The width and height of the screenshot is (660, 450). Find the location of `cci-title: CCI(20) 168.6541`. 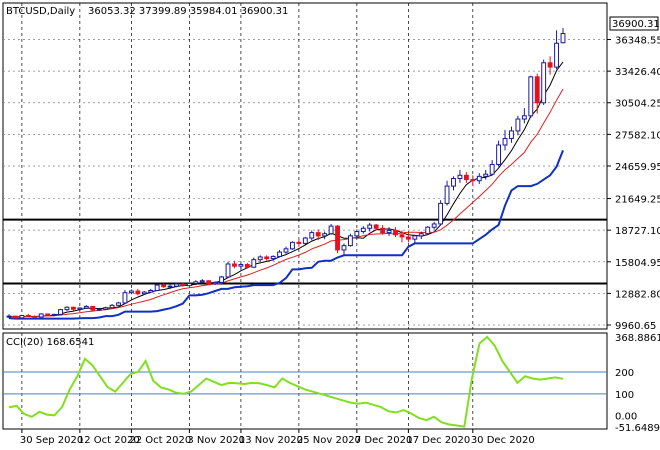

cci-title: CCI(20) 168.6541 is located at coordinates (50, 342).